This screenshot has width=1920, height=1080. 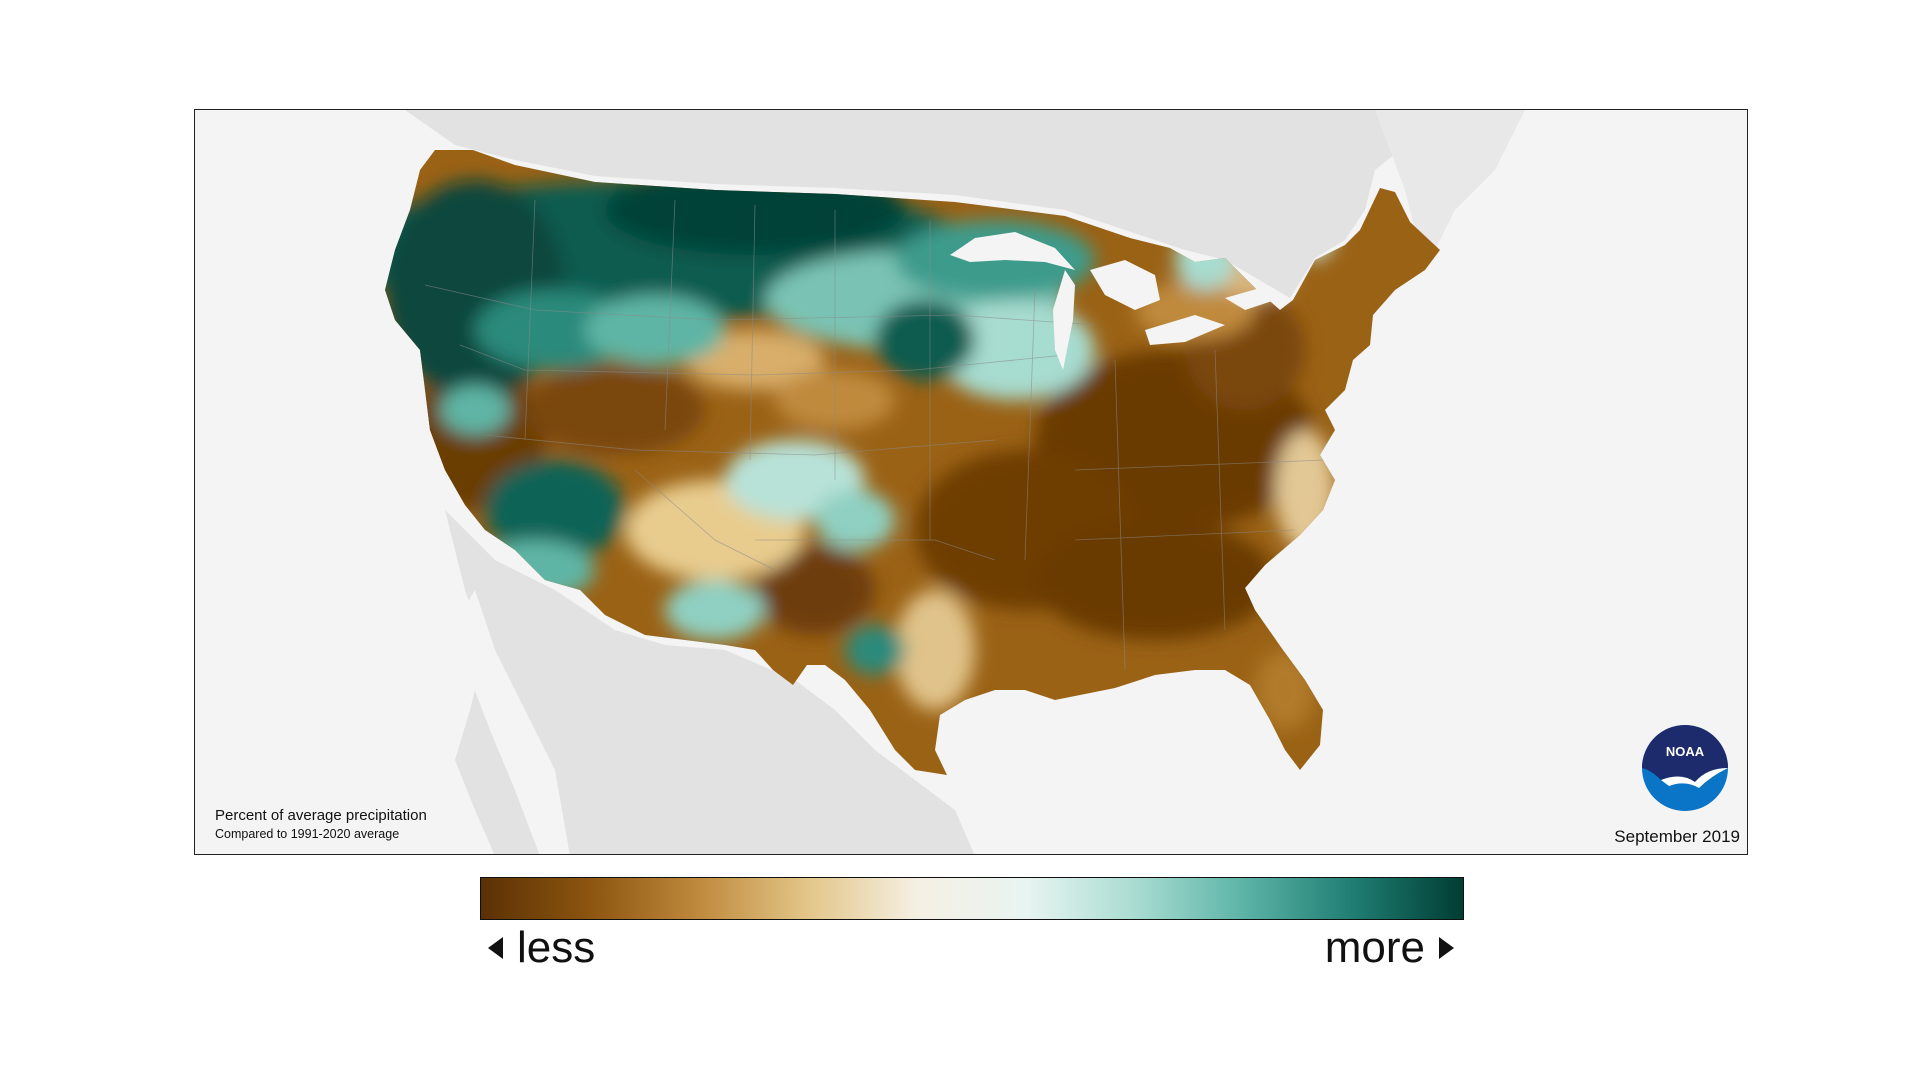 I want to click on legend-color-bar, so click(x=972, y=898).